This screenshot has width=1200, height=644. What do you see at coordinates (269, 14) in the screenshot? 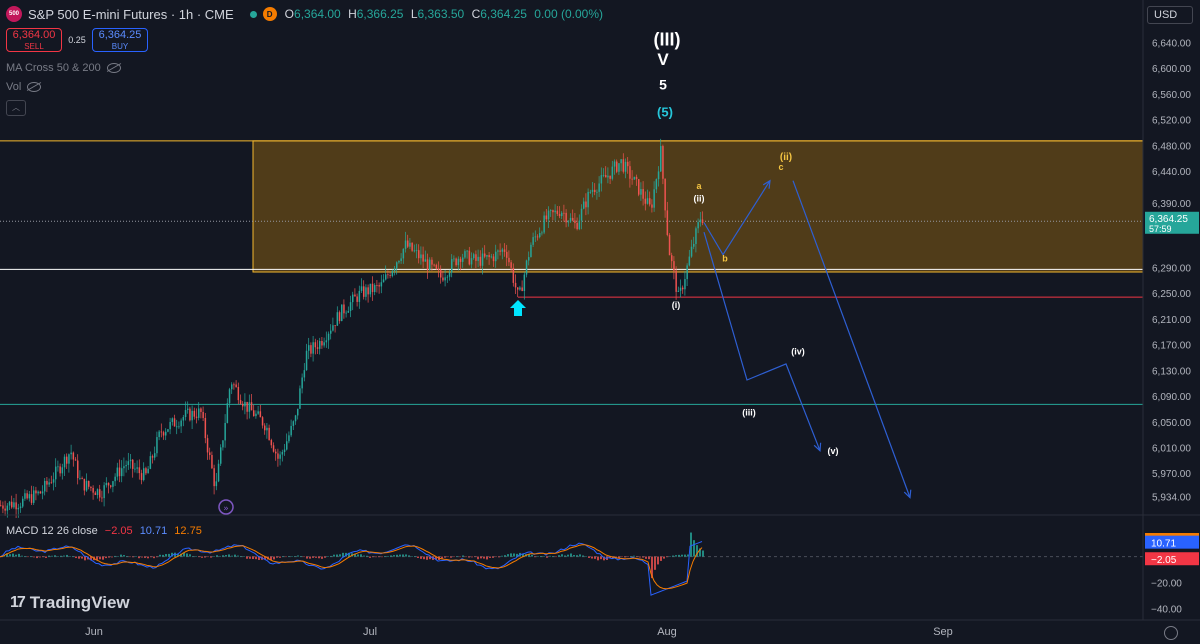
I see `delayed-data-badge: D` at bounding box center [269, 14].